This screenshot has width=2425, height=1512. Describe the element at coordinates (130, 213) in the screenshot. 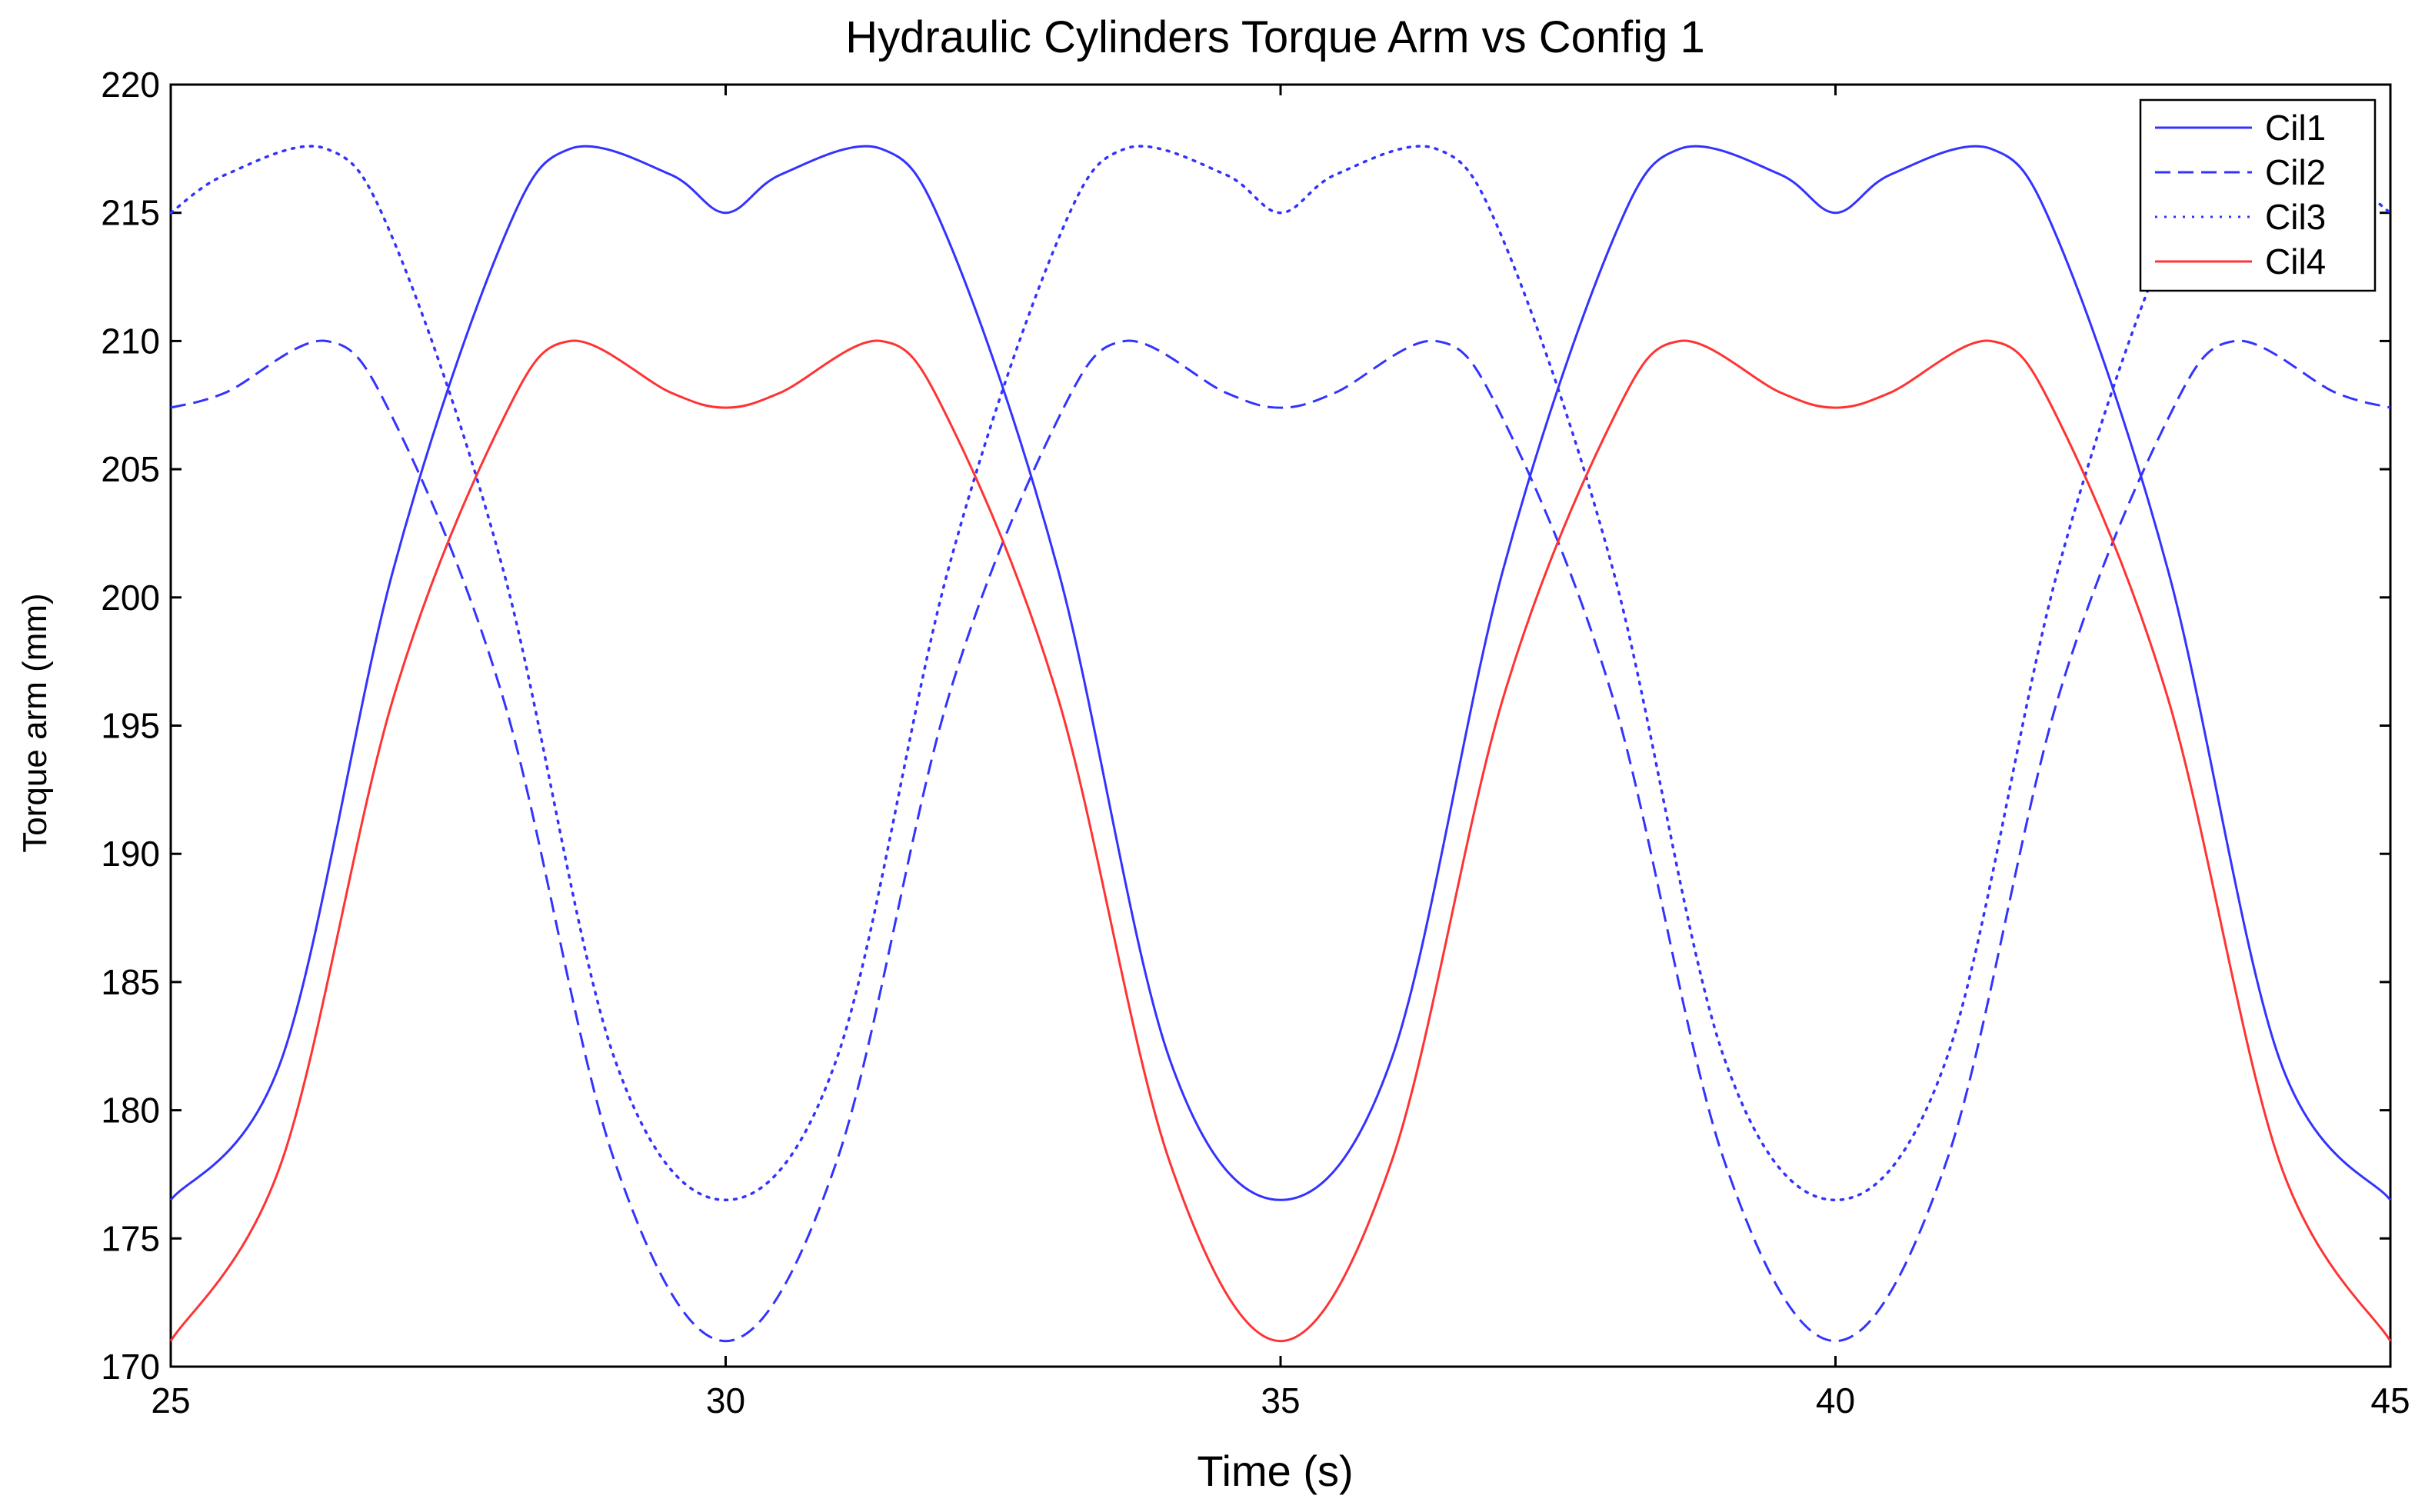

I see `y-tick-label: 215` at that location.